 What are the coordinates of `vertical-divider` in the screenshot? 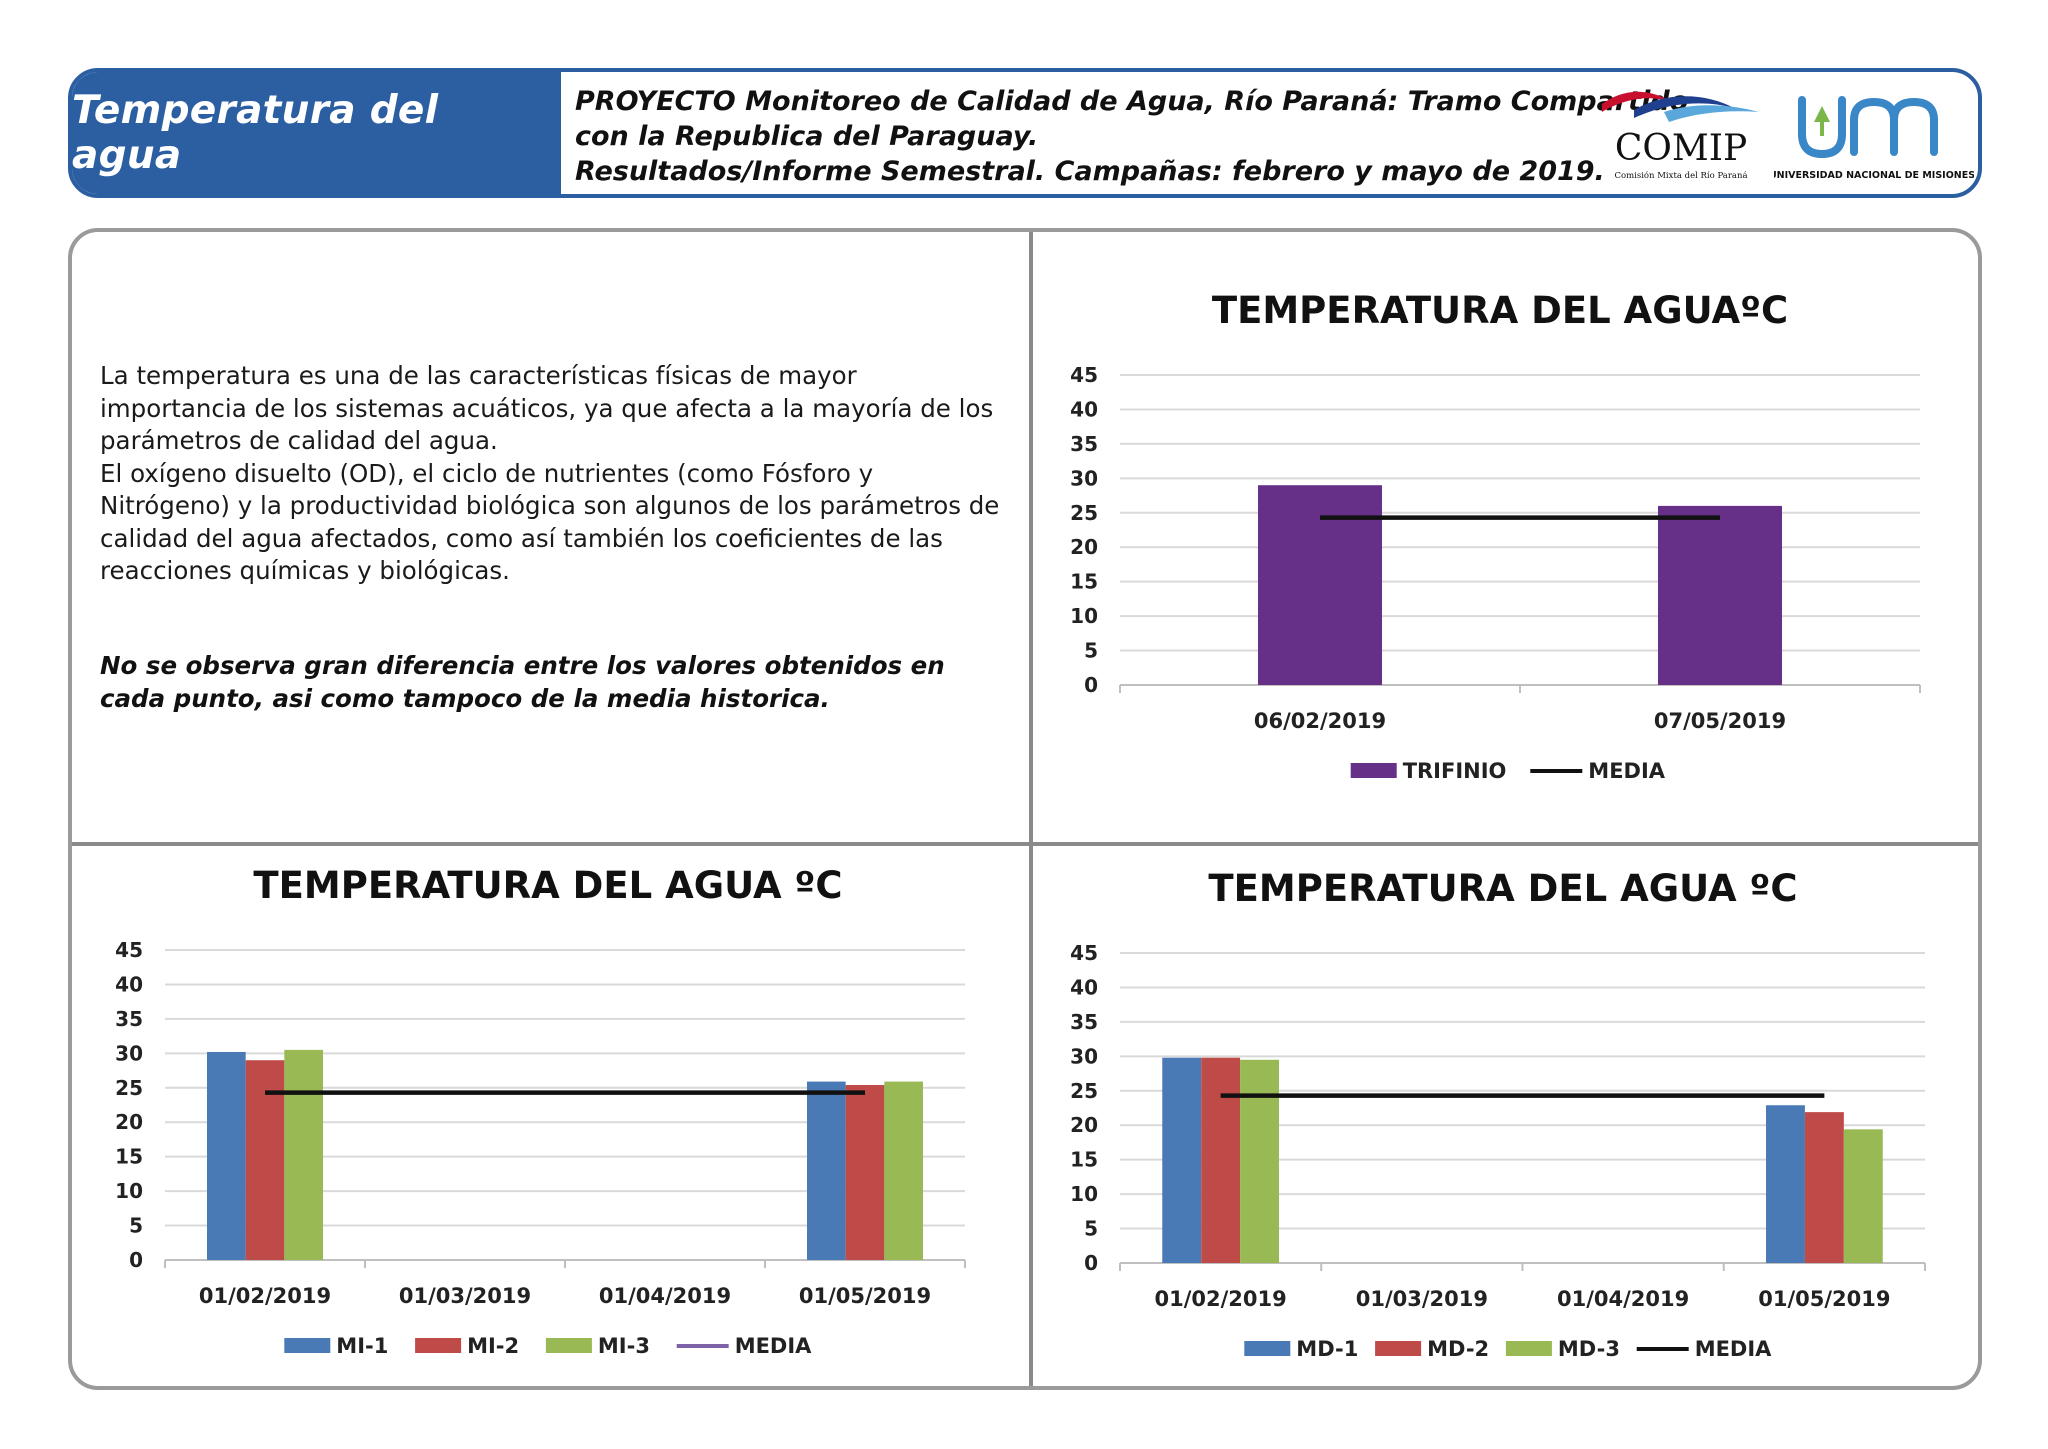 It's located at (1031, 809).